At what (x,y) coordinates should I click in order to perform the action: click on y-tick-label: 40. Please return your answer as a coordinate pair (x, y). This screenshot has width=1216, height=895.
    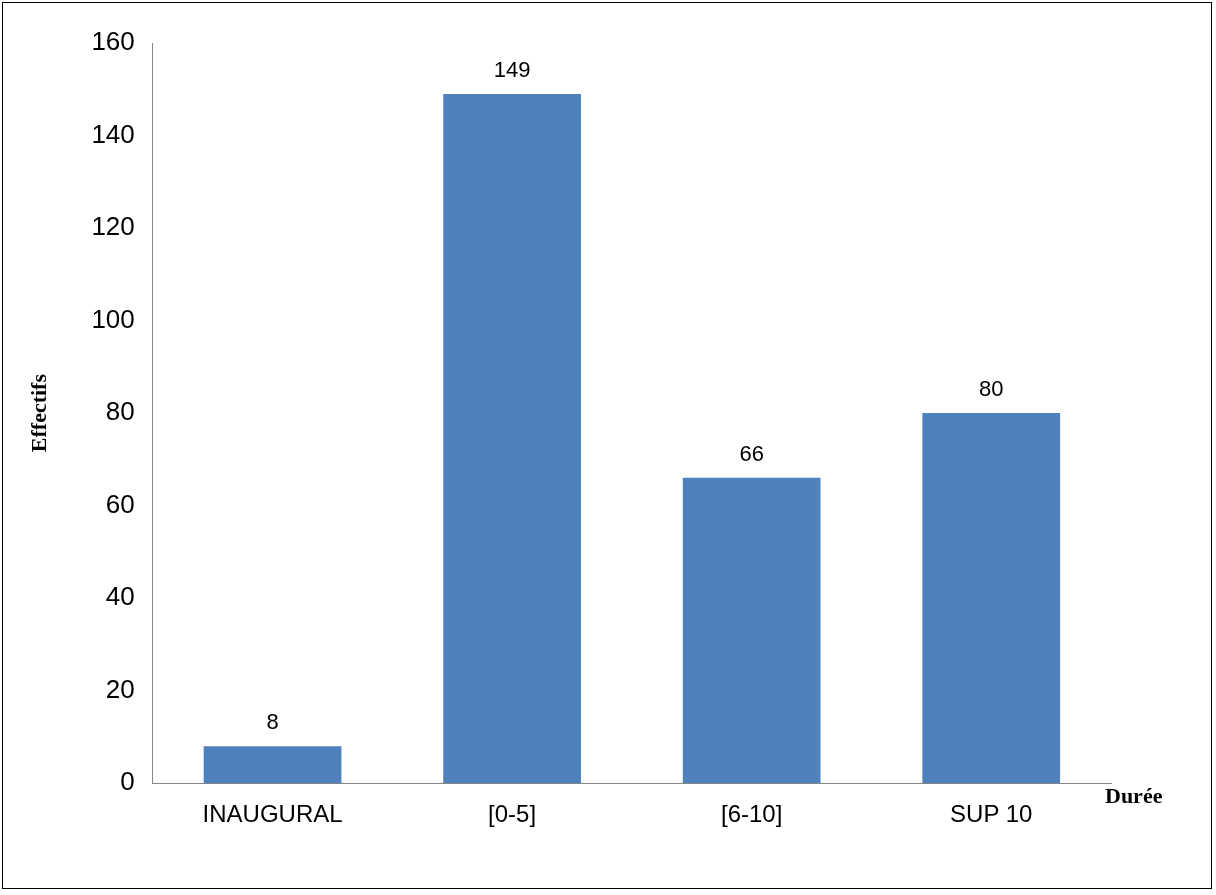
    Looking at the image, I should click on (120, 596).